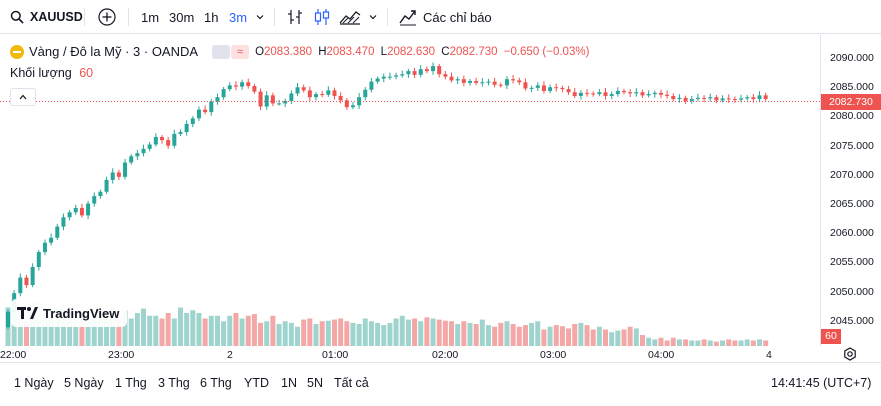  I want to click on search-icon, so click(17, 17).